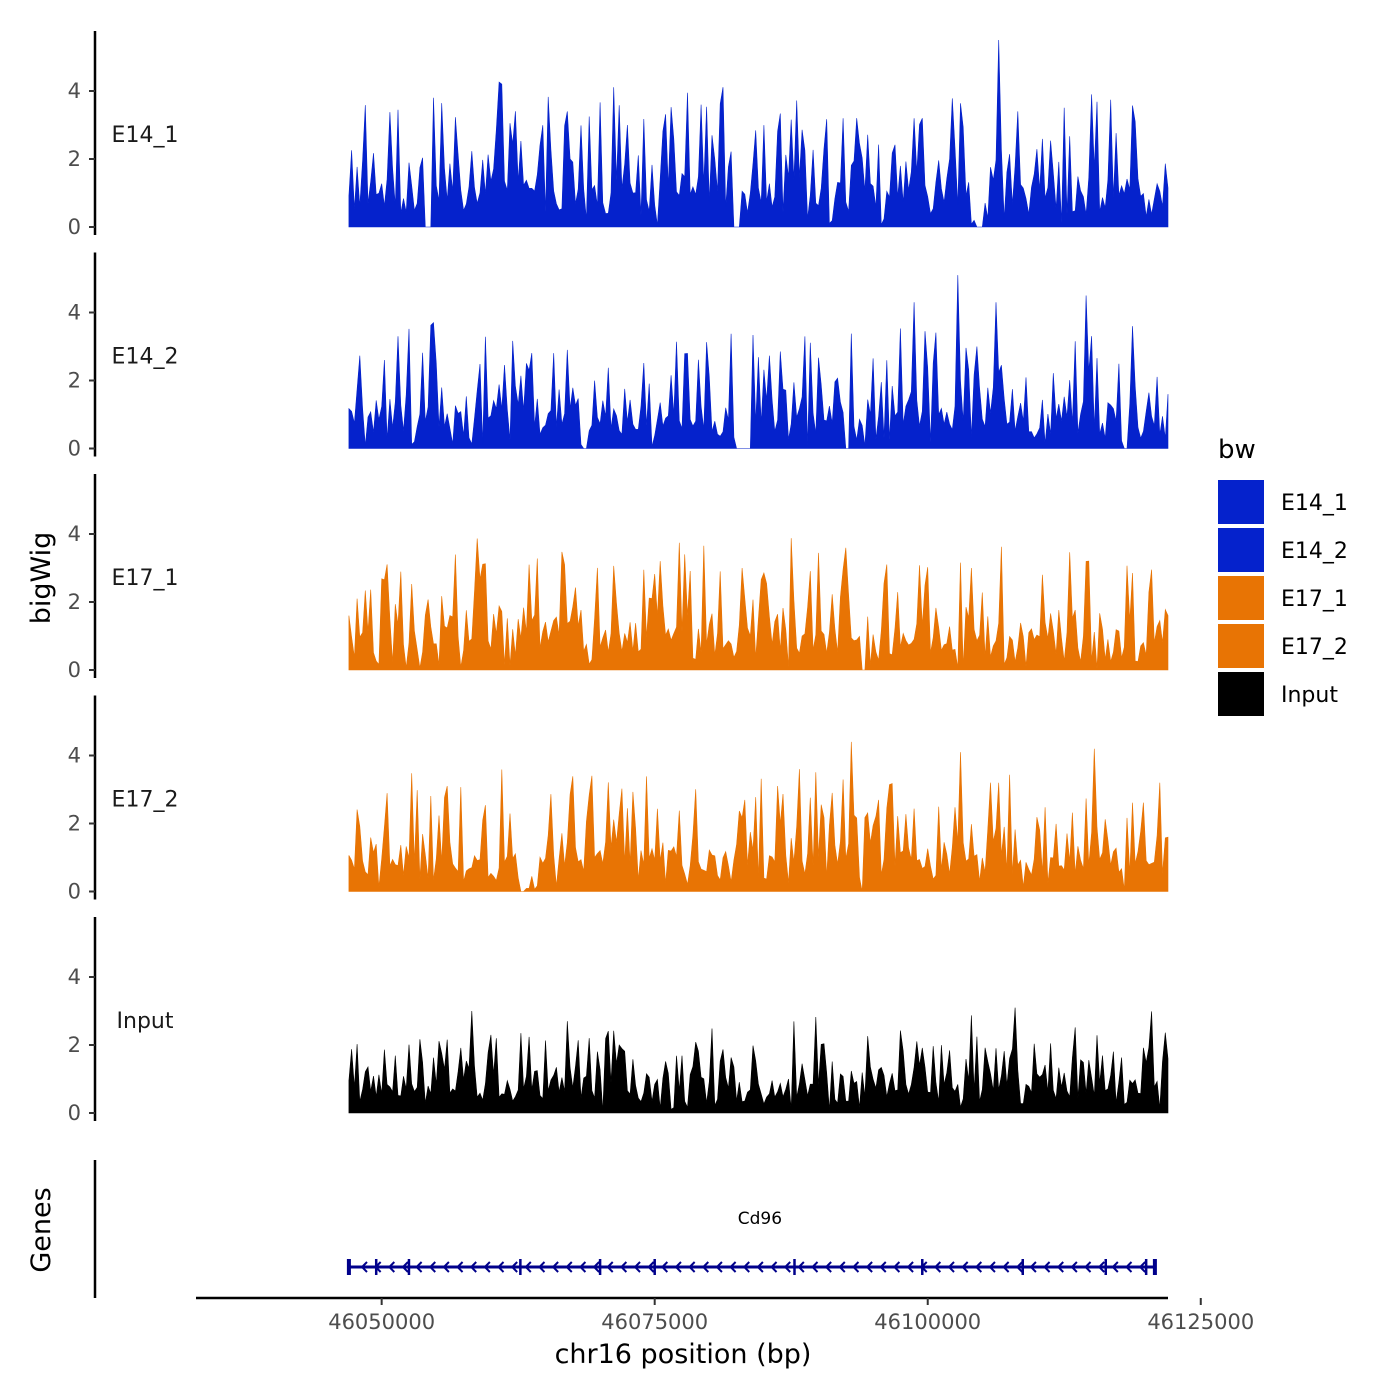 Image resolution: width=1400 pixels, height=1400 pixels. What do you see at coordinates (760, 1219) in the screenshot?
I see `gene-name-label: Cd96` at bounding box center [760, 1219].